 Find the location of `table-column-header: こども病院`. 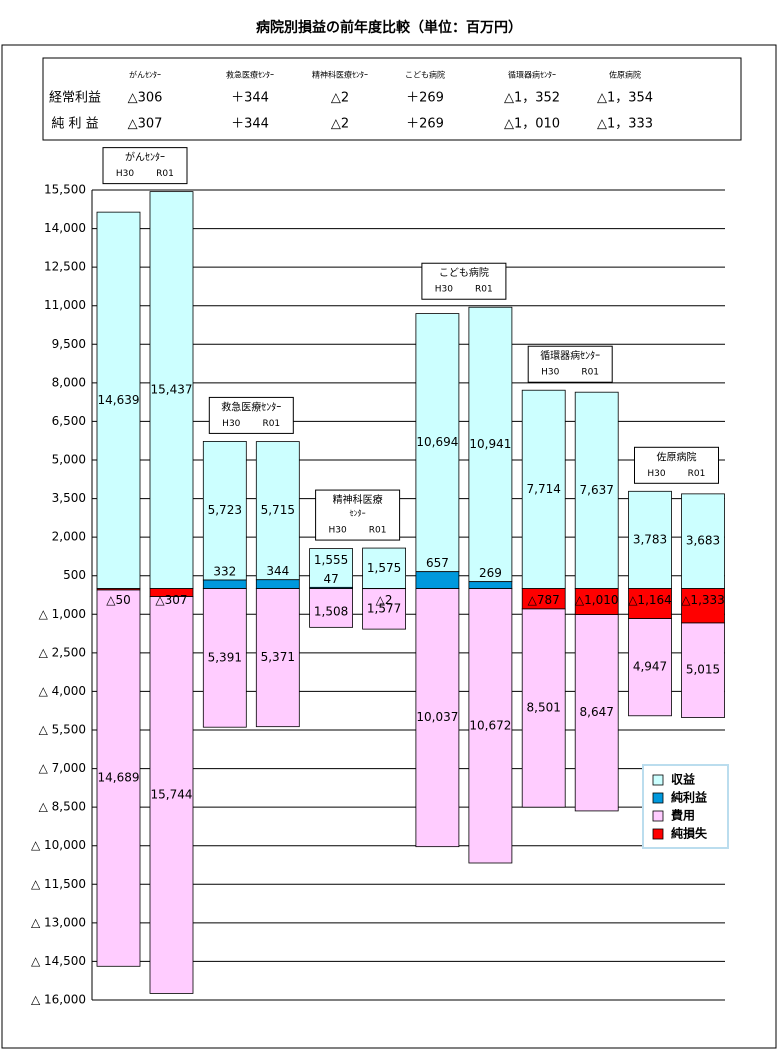

table-column-header: こども病院 is located at coordinates (425, 75).